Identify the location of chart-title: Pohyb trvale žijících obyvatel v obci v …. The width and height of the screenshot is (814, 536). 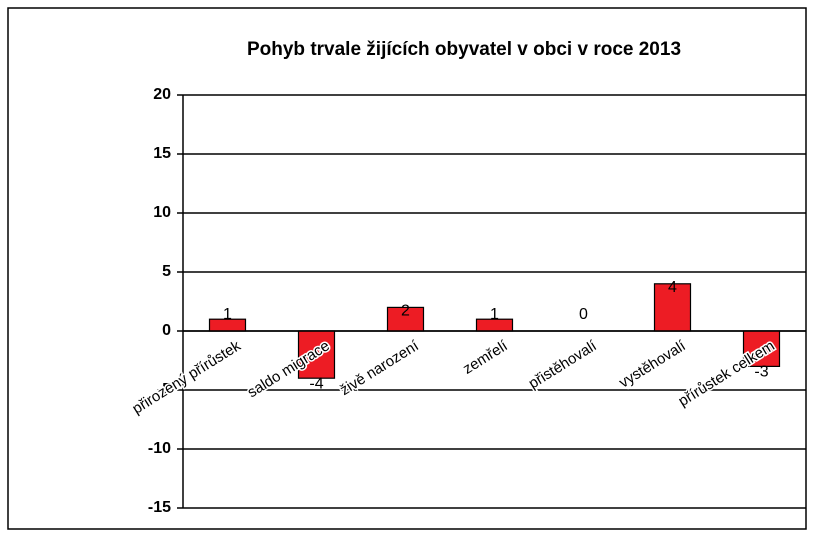
(464, 49).